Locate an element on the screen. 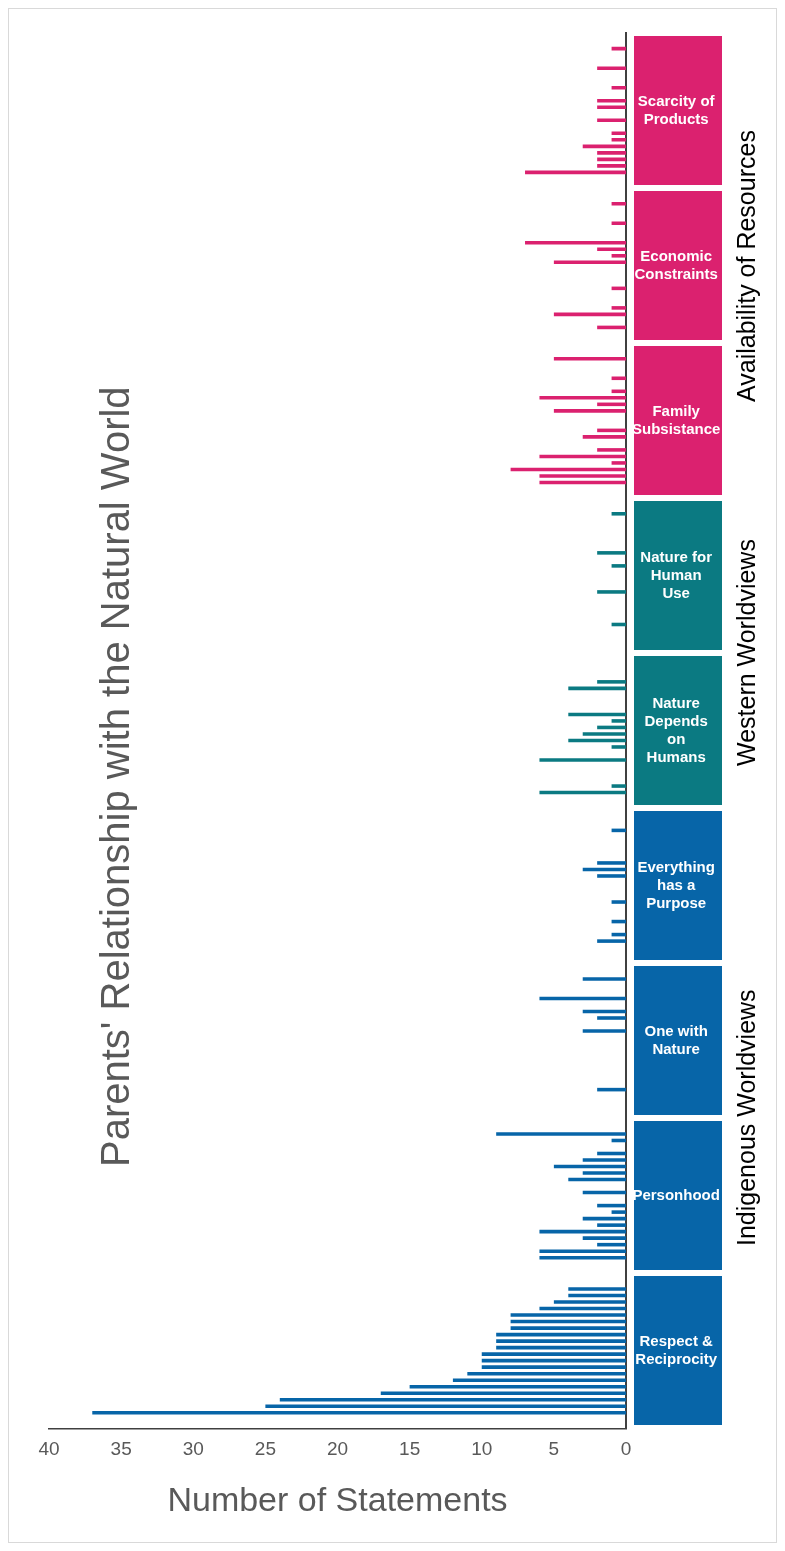  text: Western Worldviews is located at coordinates (745, 653).